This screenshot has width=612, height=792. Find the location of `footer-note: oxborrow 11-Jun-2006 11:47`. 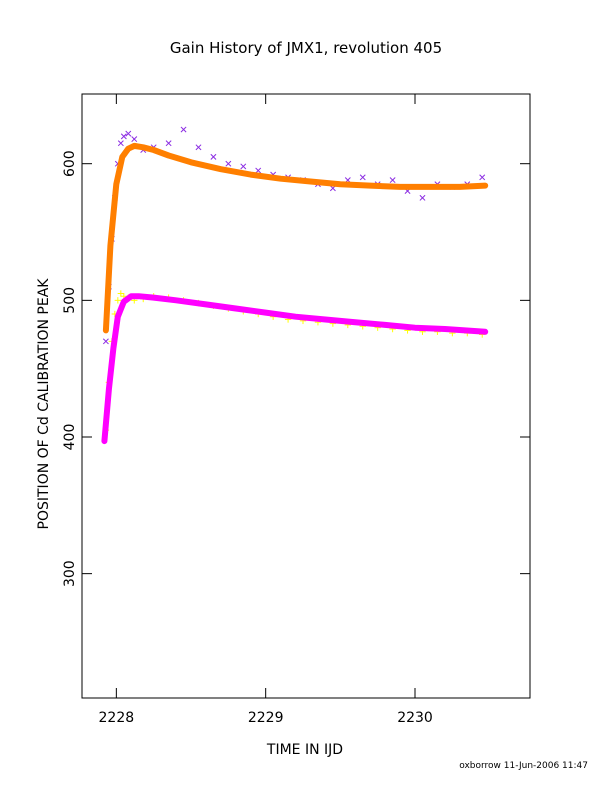

footer-note: oxborrow 11-Jun-2006 11:47 is located at coordinates (523, 766).